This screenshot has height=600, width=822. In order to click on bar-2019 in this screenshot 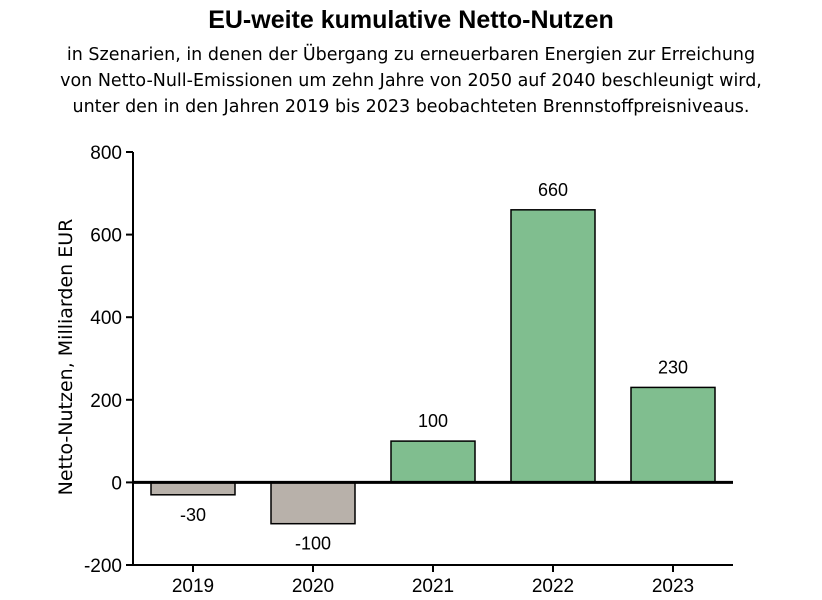, I will do `click(193, 488)`.